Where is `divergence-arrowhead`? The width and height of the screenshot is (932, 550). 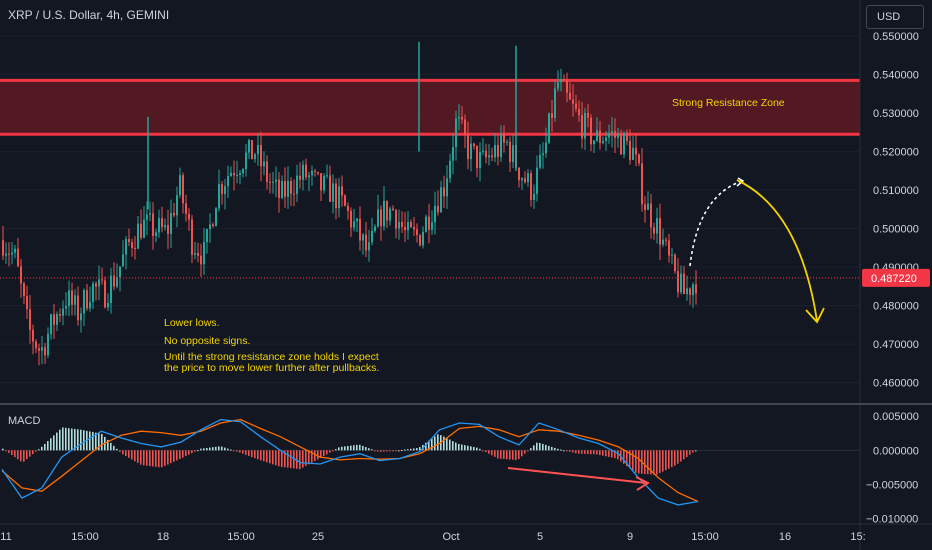 divergence-arrowhead is located at coordinates (643, 483).